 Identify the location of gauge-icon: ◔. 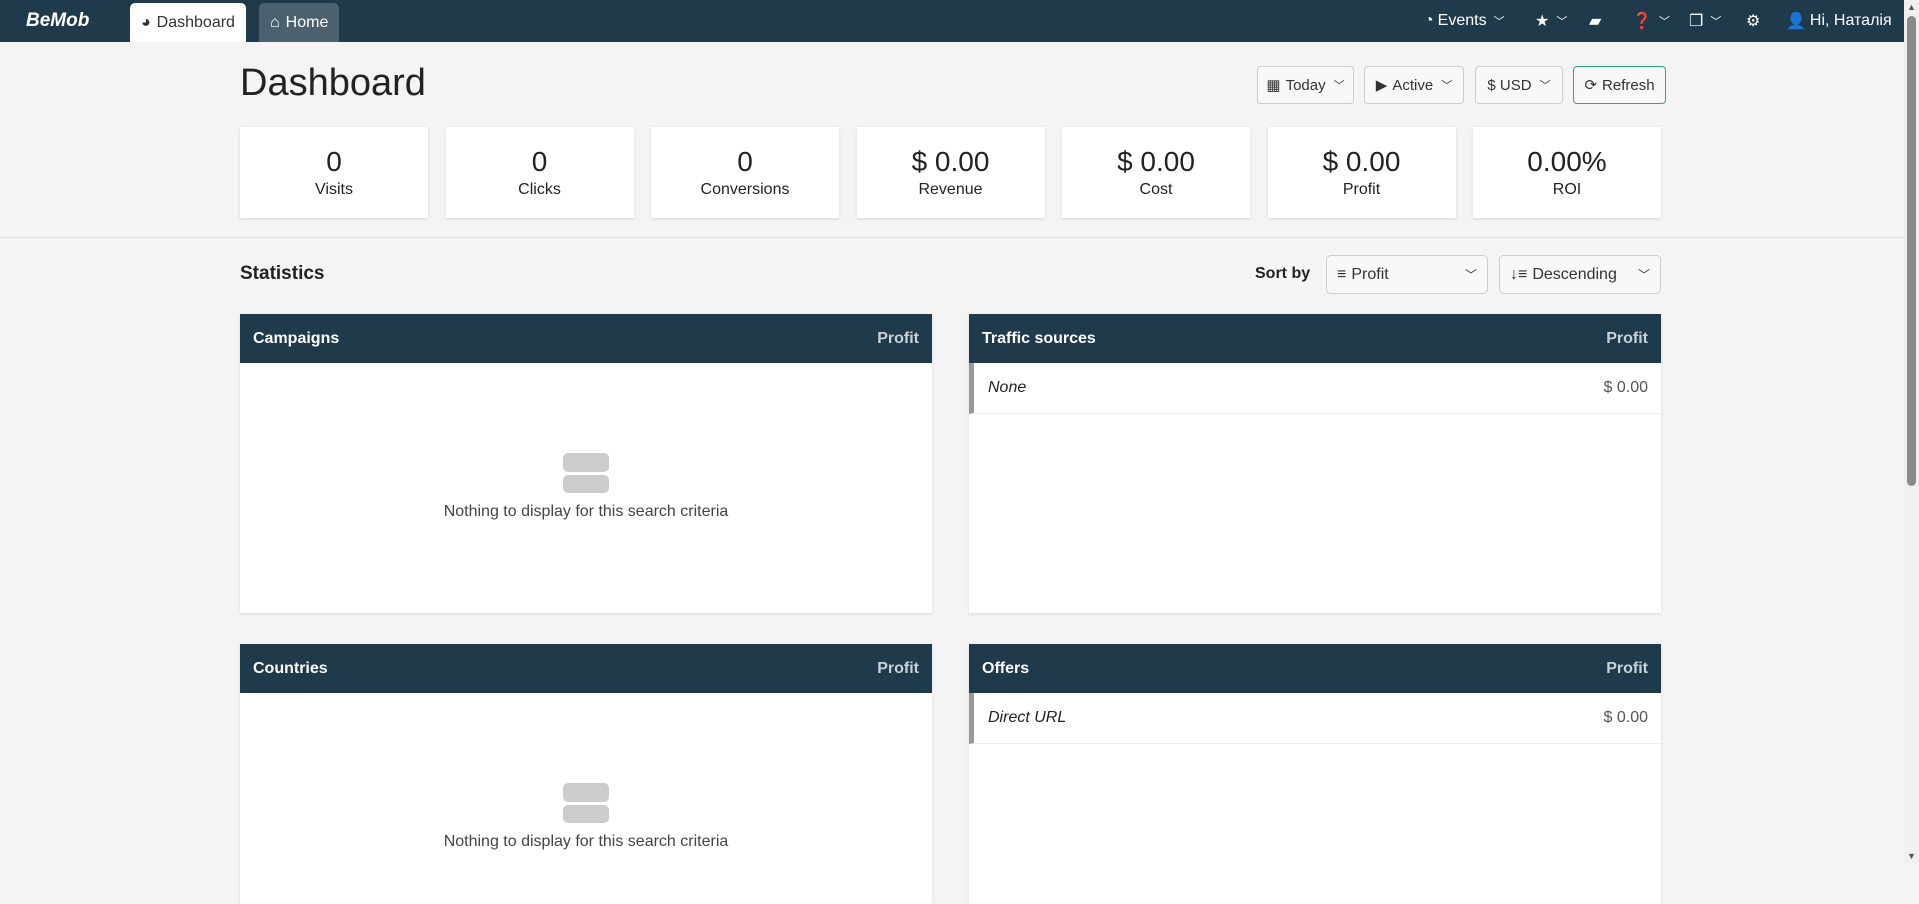
(1429, 20).